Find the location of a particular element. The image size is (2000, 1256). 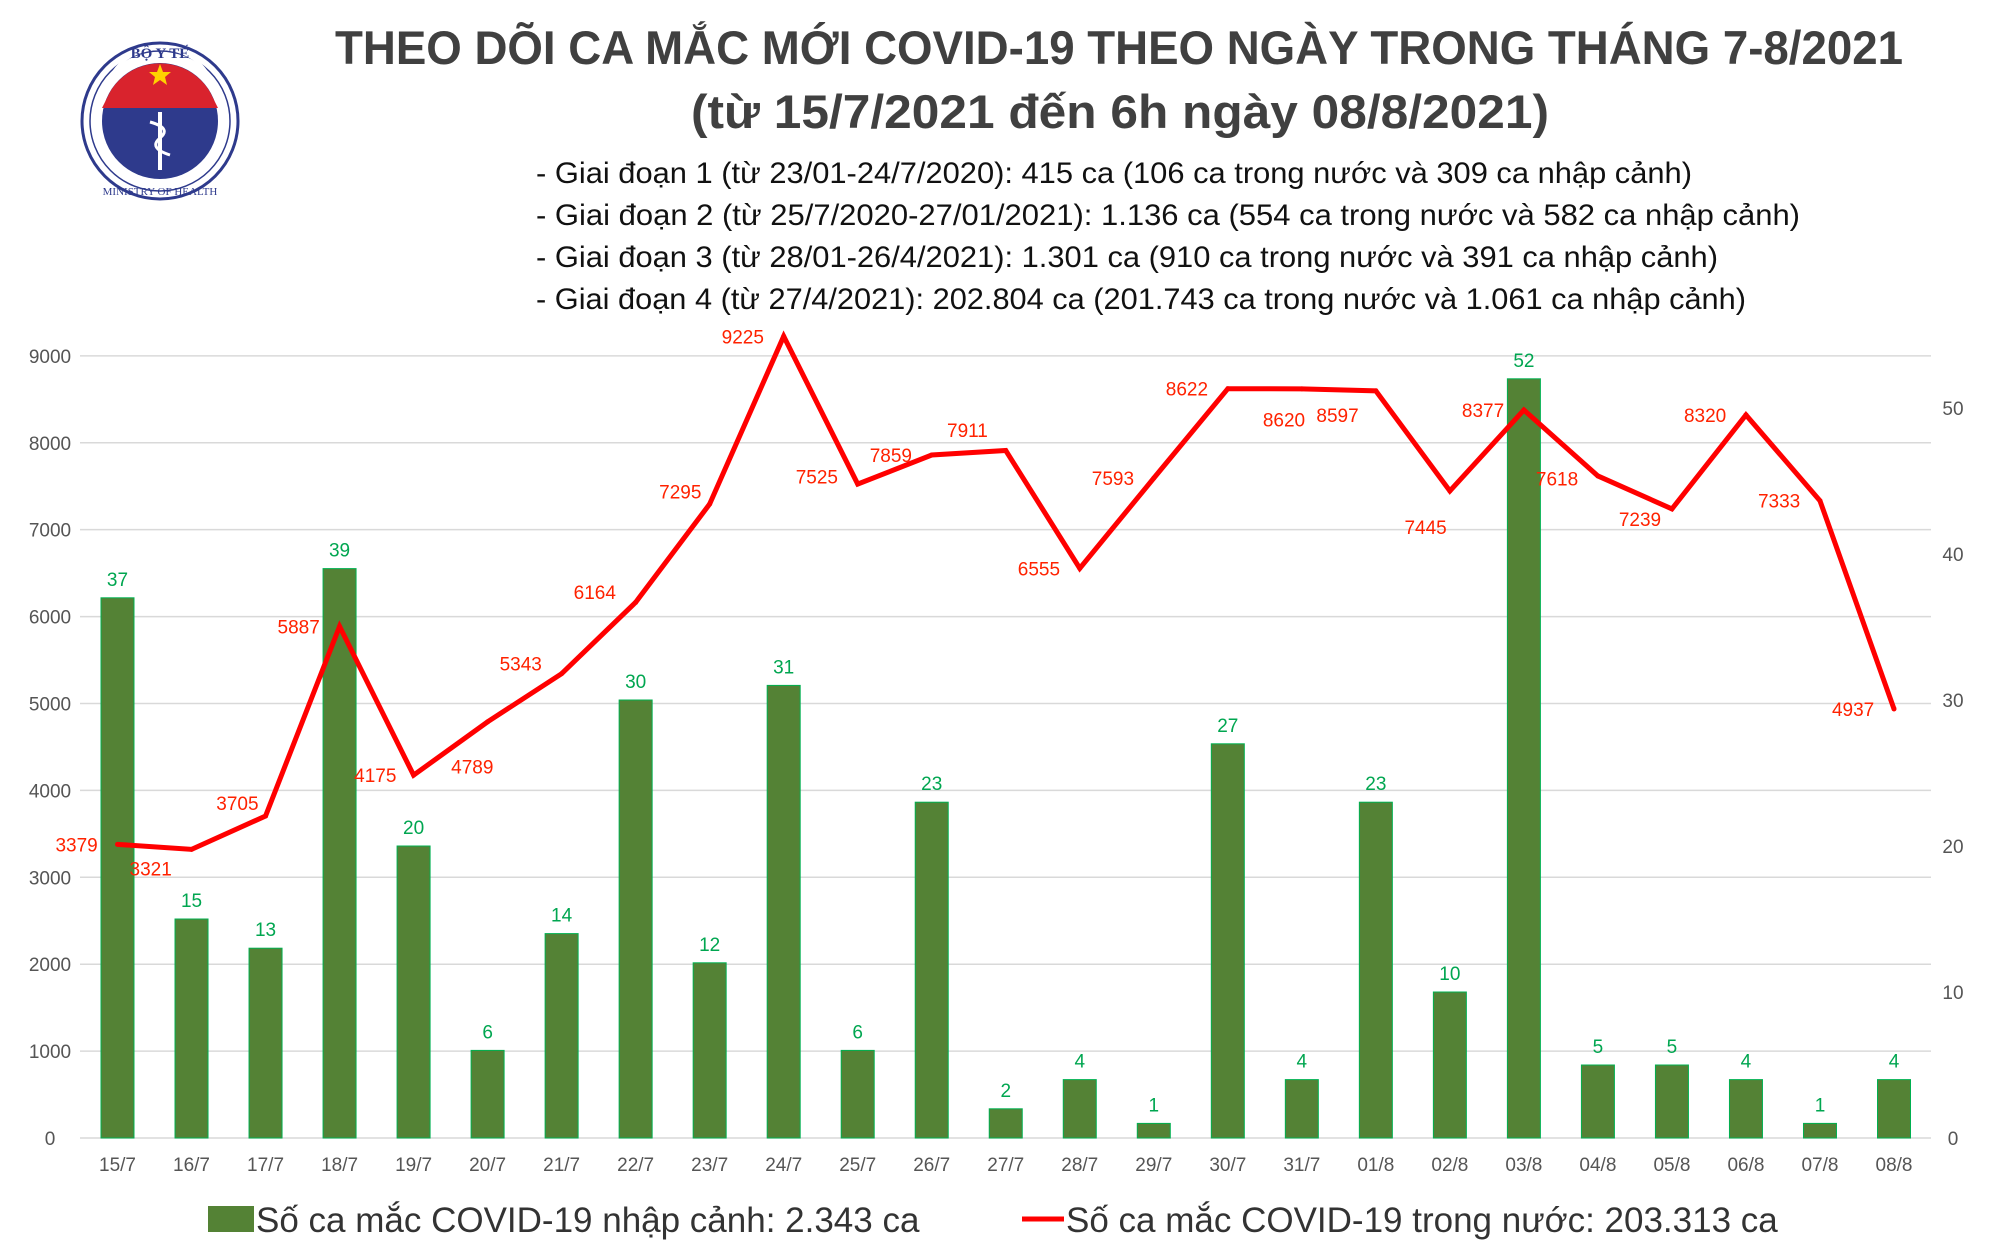

line-data-label: 7593 is located at coordinates (1113, 479).